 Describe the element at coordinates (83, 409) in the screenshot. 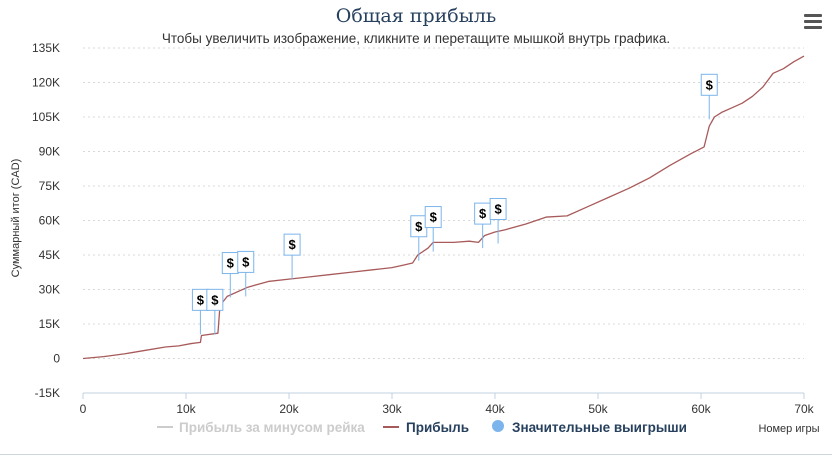

I see `x-tick-label: 0` at that location.